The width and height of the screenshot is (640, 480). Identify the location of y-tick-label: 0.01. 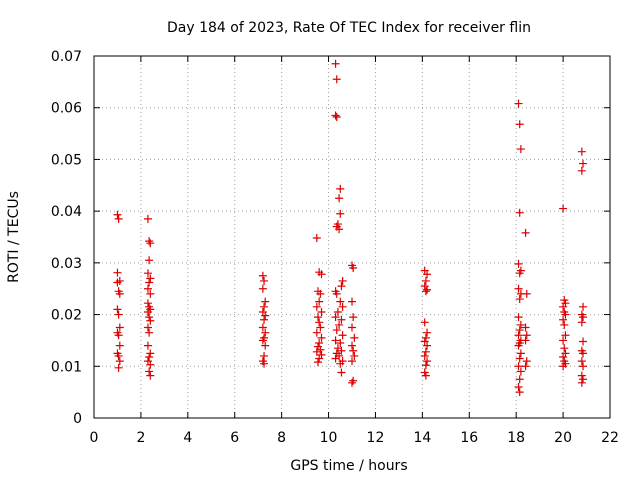
(66, 367).